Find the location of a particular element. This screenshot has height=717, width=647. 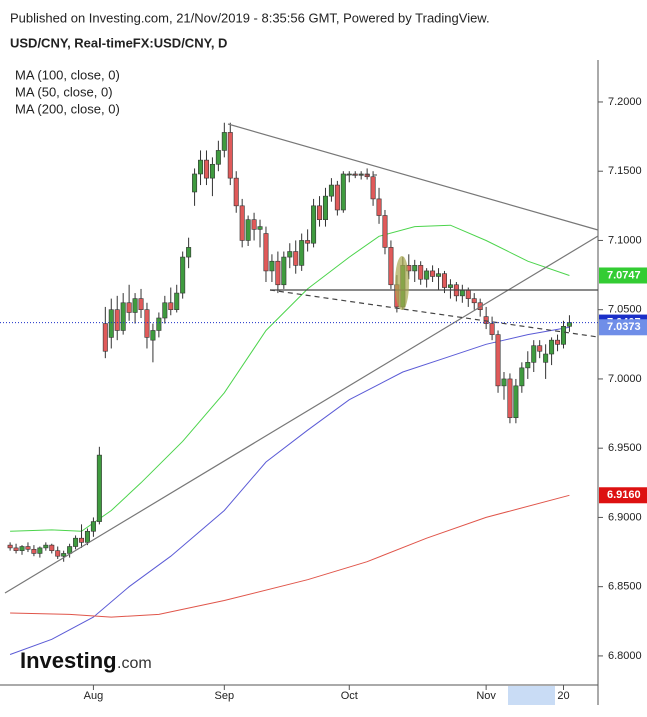

legend-entry: MA (100, close, 0) is located at coordinates (67, 74).